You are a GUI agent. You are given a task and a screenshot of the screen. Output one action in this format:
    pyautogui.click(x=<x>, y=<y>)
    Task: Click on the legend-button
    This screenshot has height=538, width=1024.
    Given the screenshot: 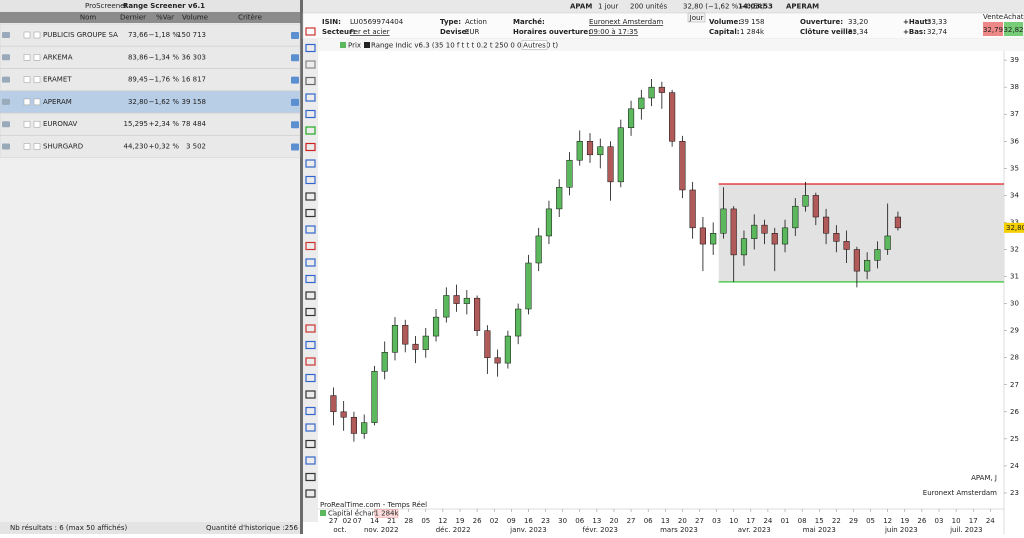 What is the action you would take?
    pyautogui.click(x=534, y=45)
    